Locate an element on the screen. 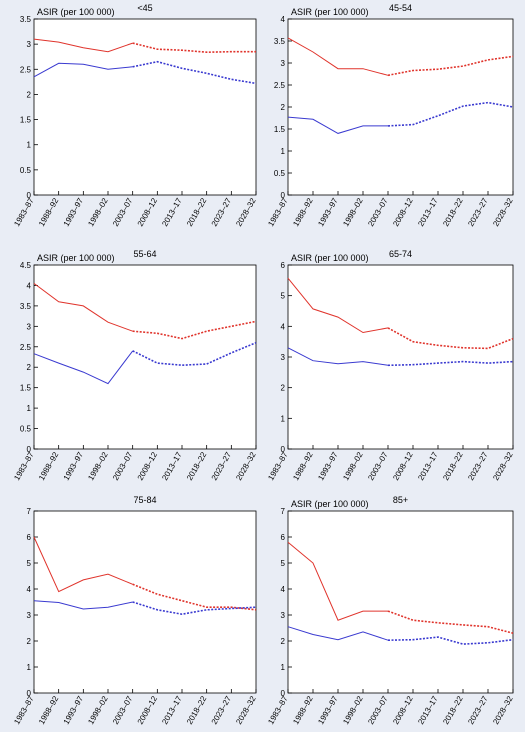  panel-title: 75-84 is located at coordinates (144, 500).